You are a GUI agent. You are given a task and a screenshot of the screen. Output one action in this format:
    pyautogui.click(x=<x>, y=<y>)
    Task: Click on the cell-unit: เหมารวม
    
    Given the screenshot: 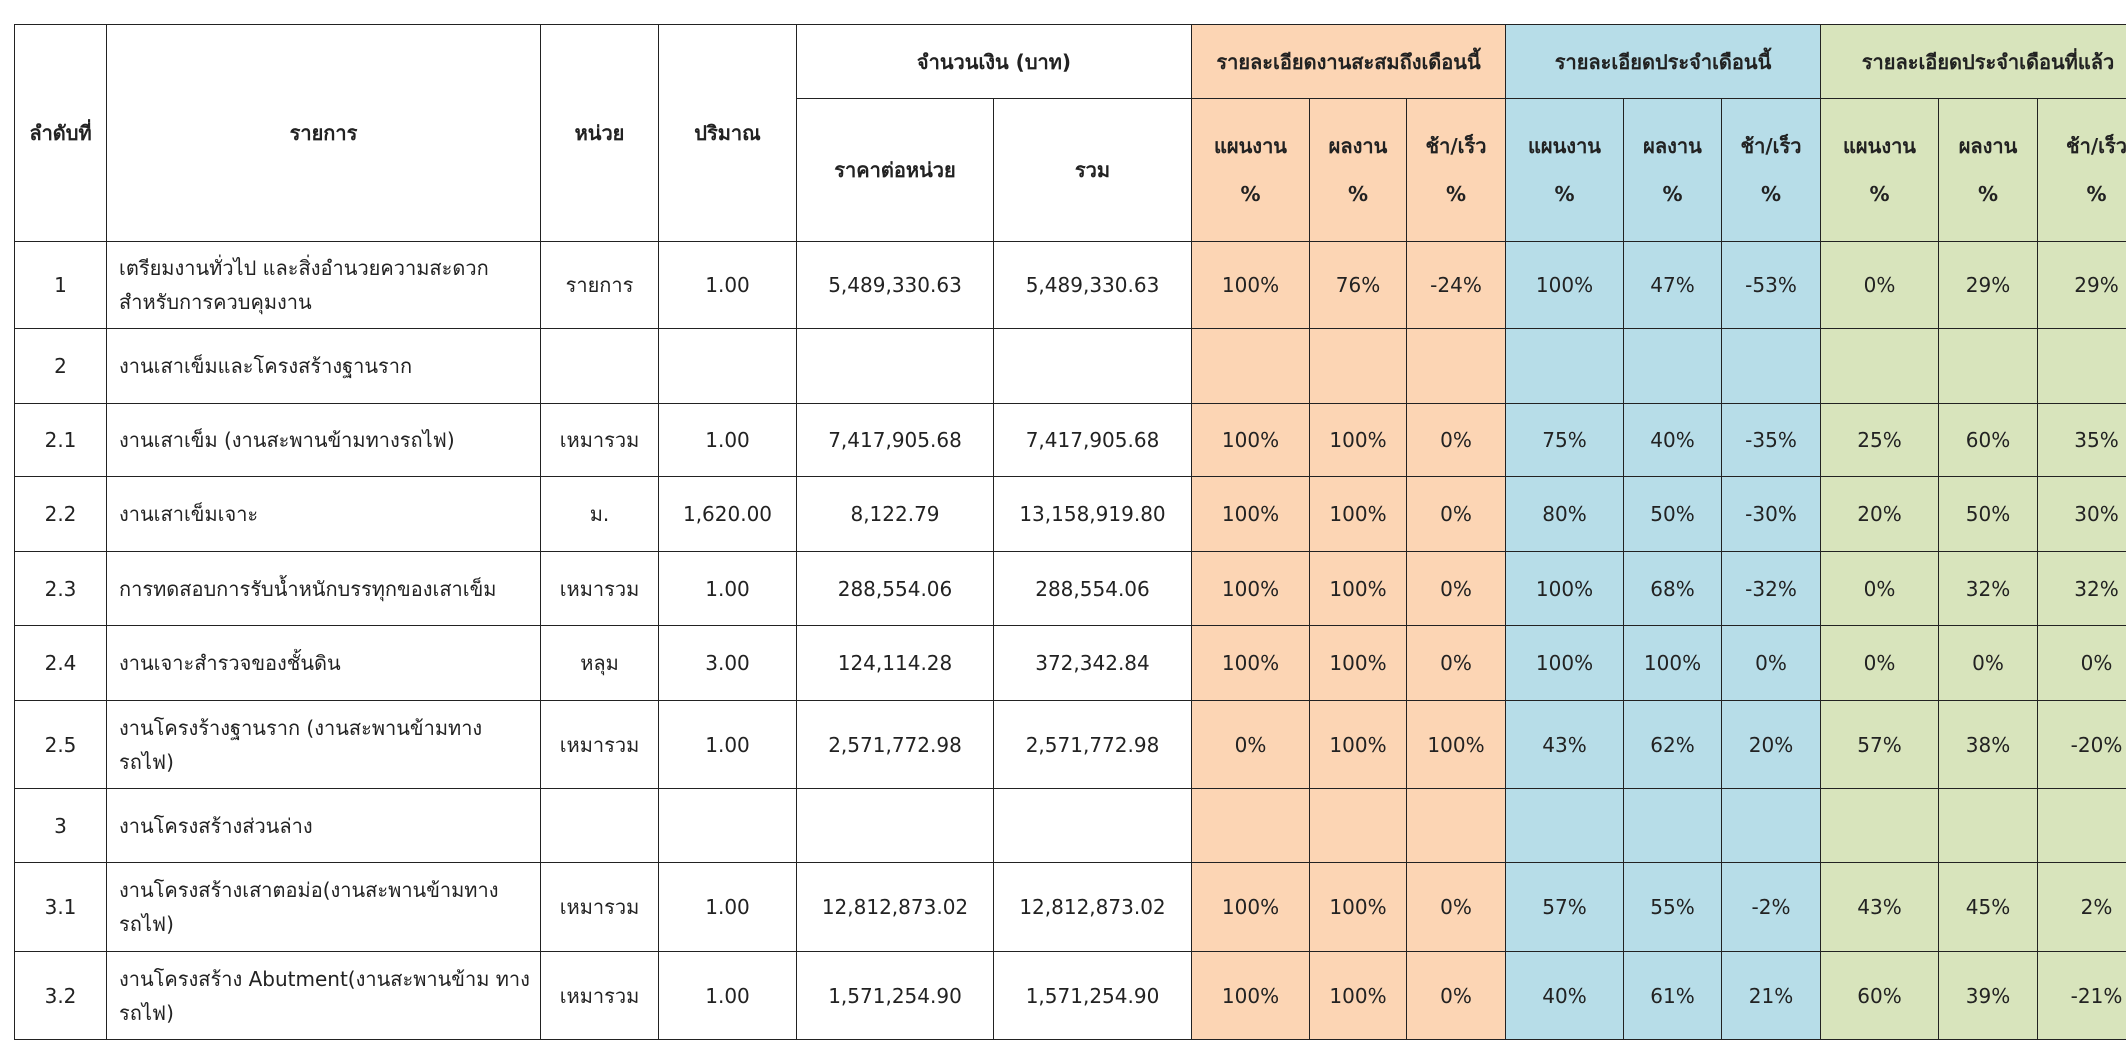 What is the action you would take?
    pyautogui.click(x=599, y=440)
    